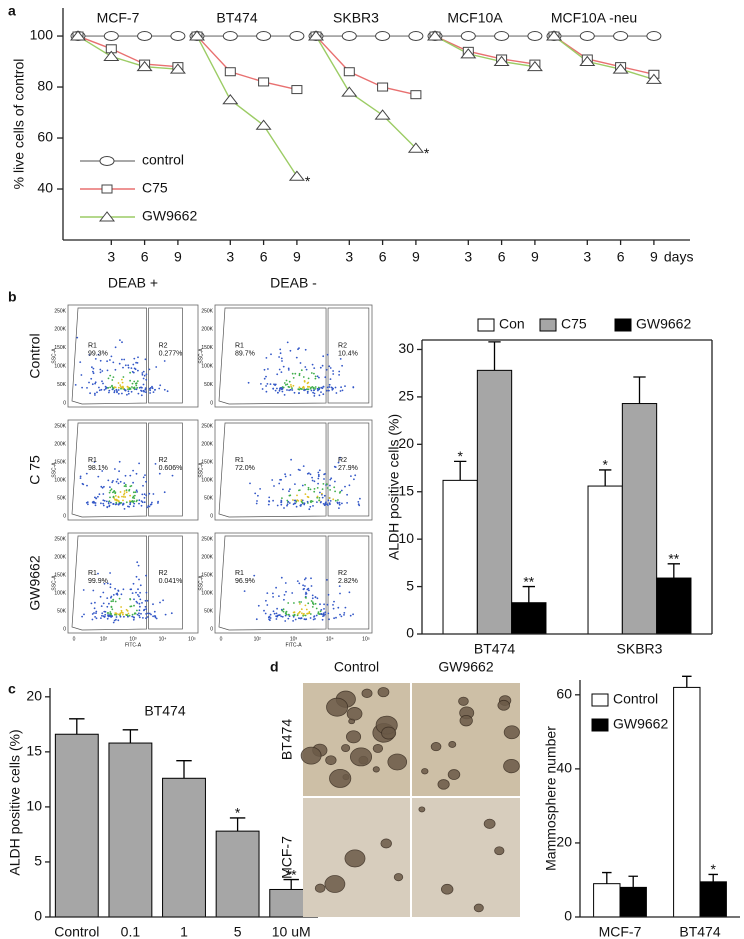  Describe the element at coordinates (45, 86) in the screenshot. I see `y-tick-label: 80` at that location.